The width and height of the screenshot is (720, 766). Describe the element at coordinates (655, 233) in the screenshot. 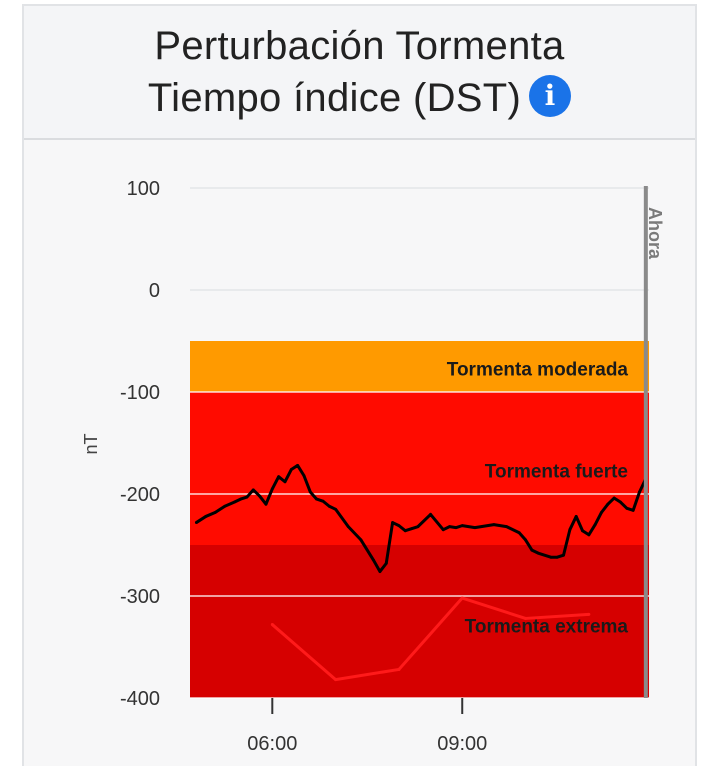

I see `now-label: Ahora` at that location.